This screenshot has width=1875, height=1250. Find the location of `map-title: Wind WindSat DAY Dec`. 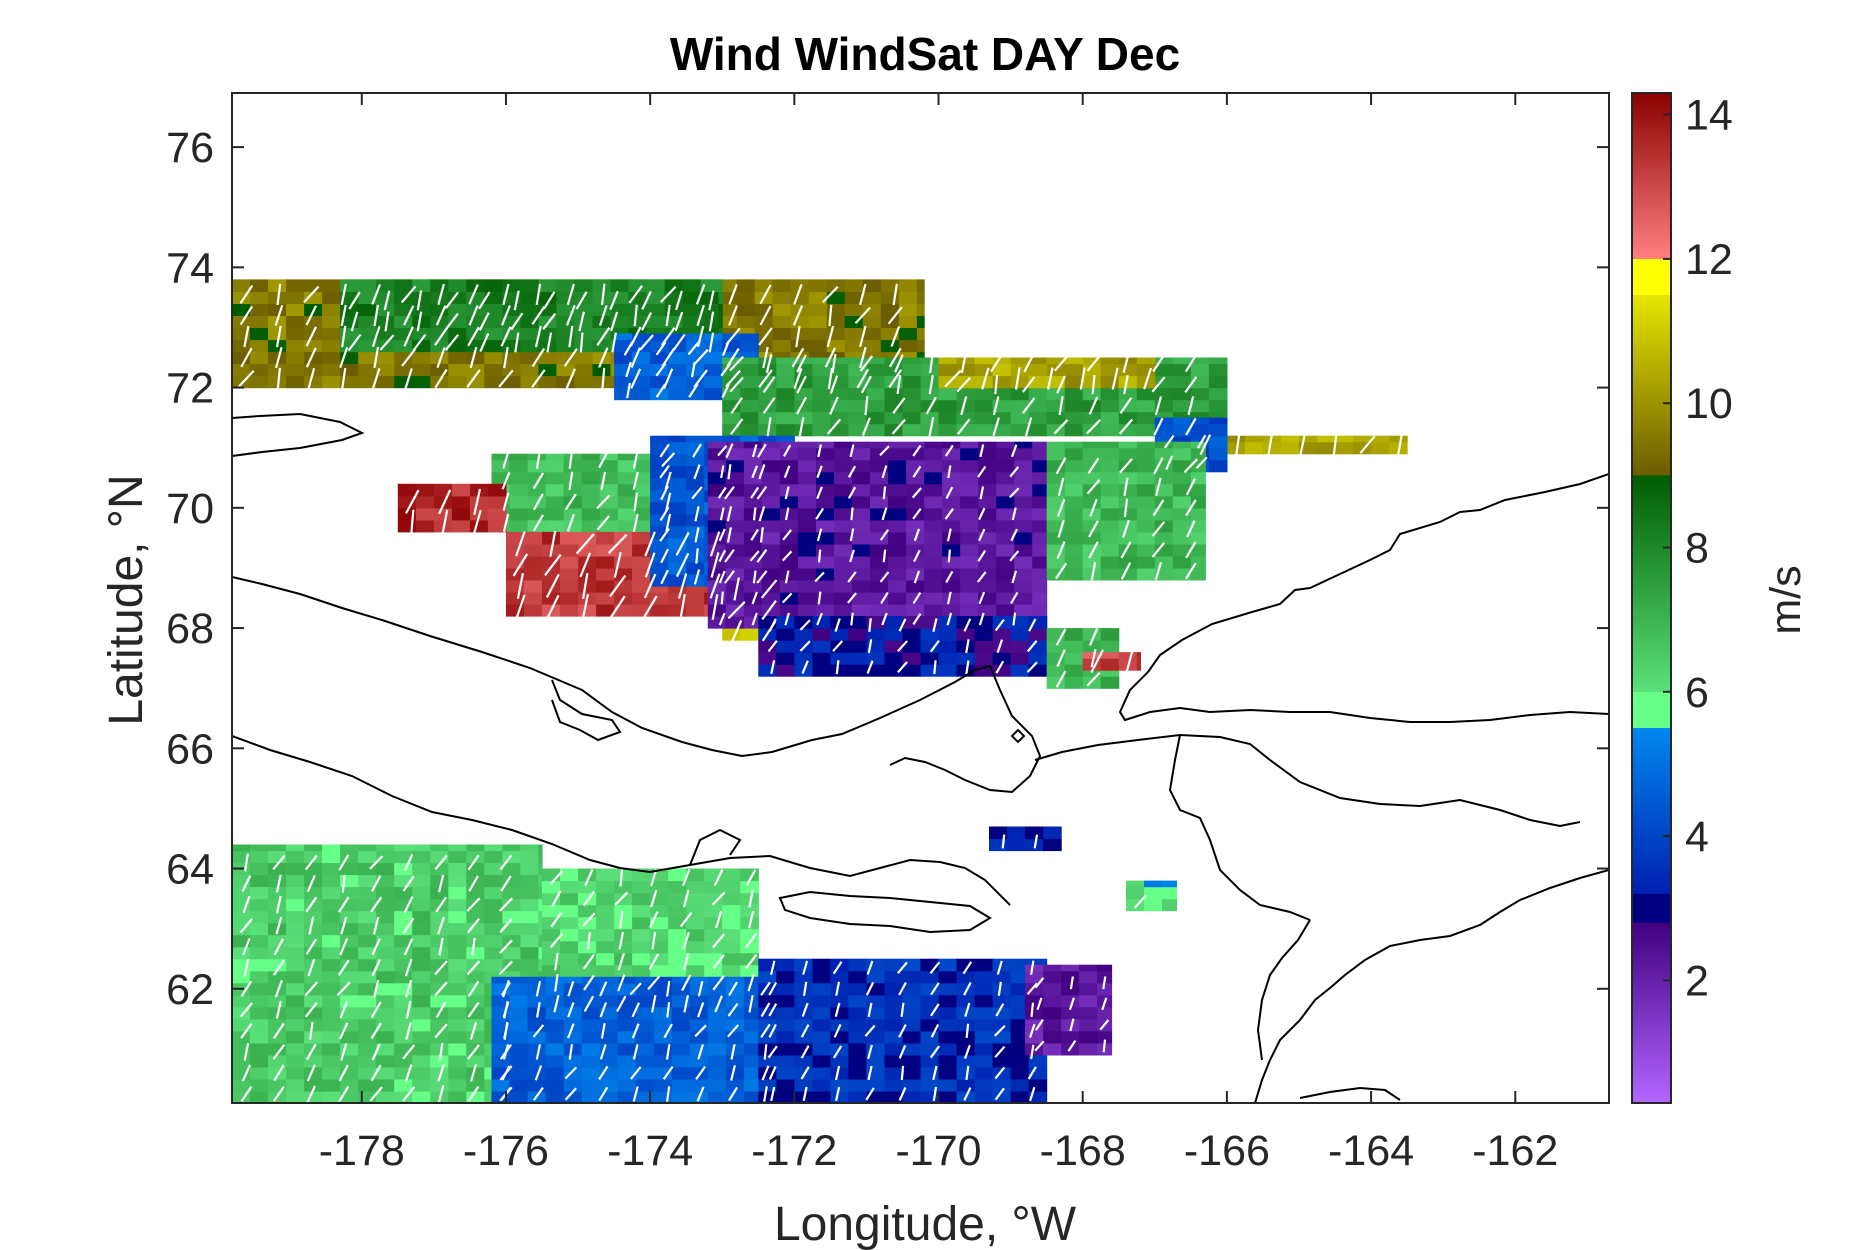

map-title: Wind WindSat DAY Dec is located at coordinates (925, 54).